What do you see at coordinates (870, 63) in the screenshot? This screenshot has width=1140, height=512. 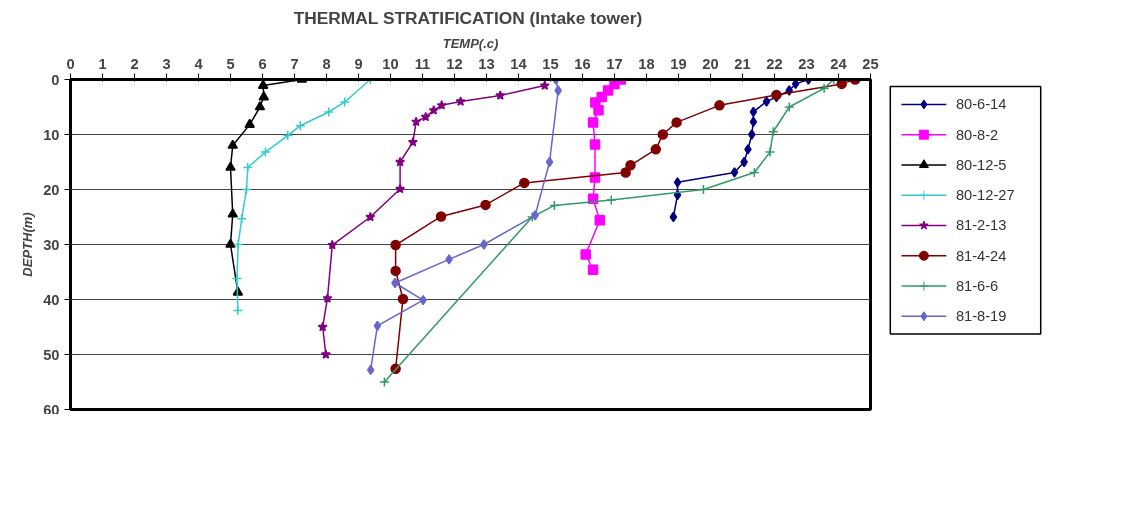 I see `x-tick-label: 25` at bounding box center [870, 63].